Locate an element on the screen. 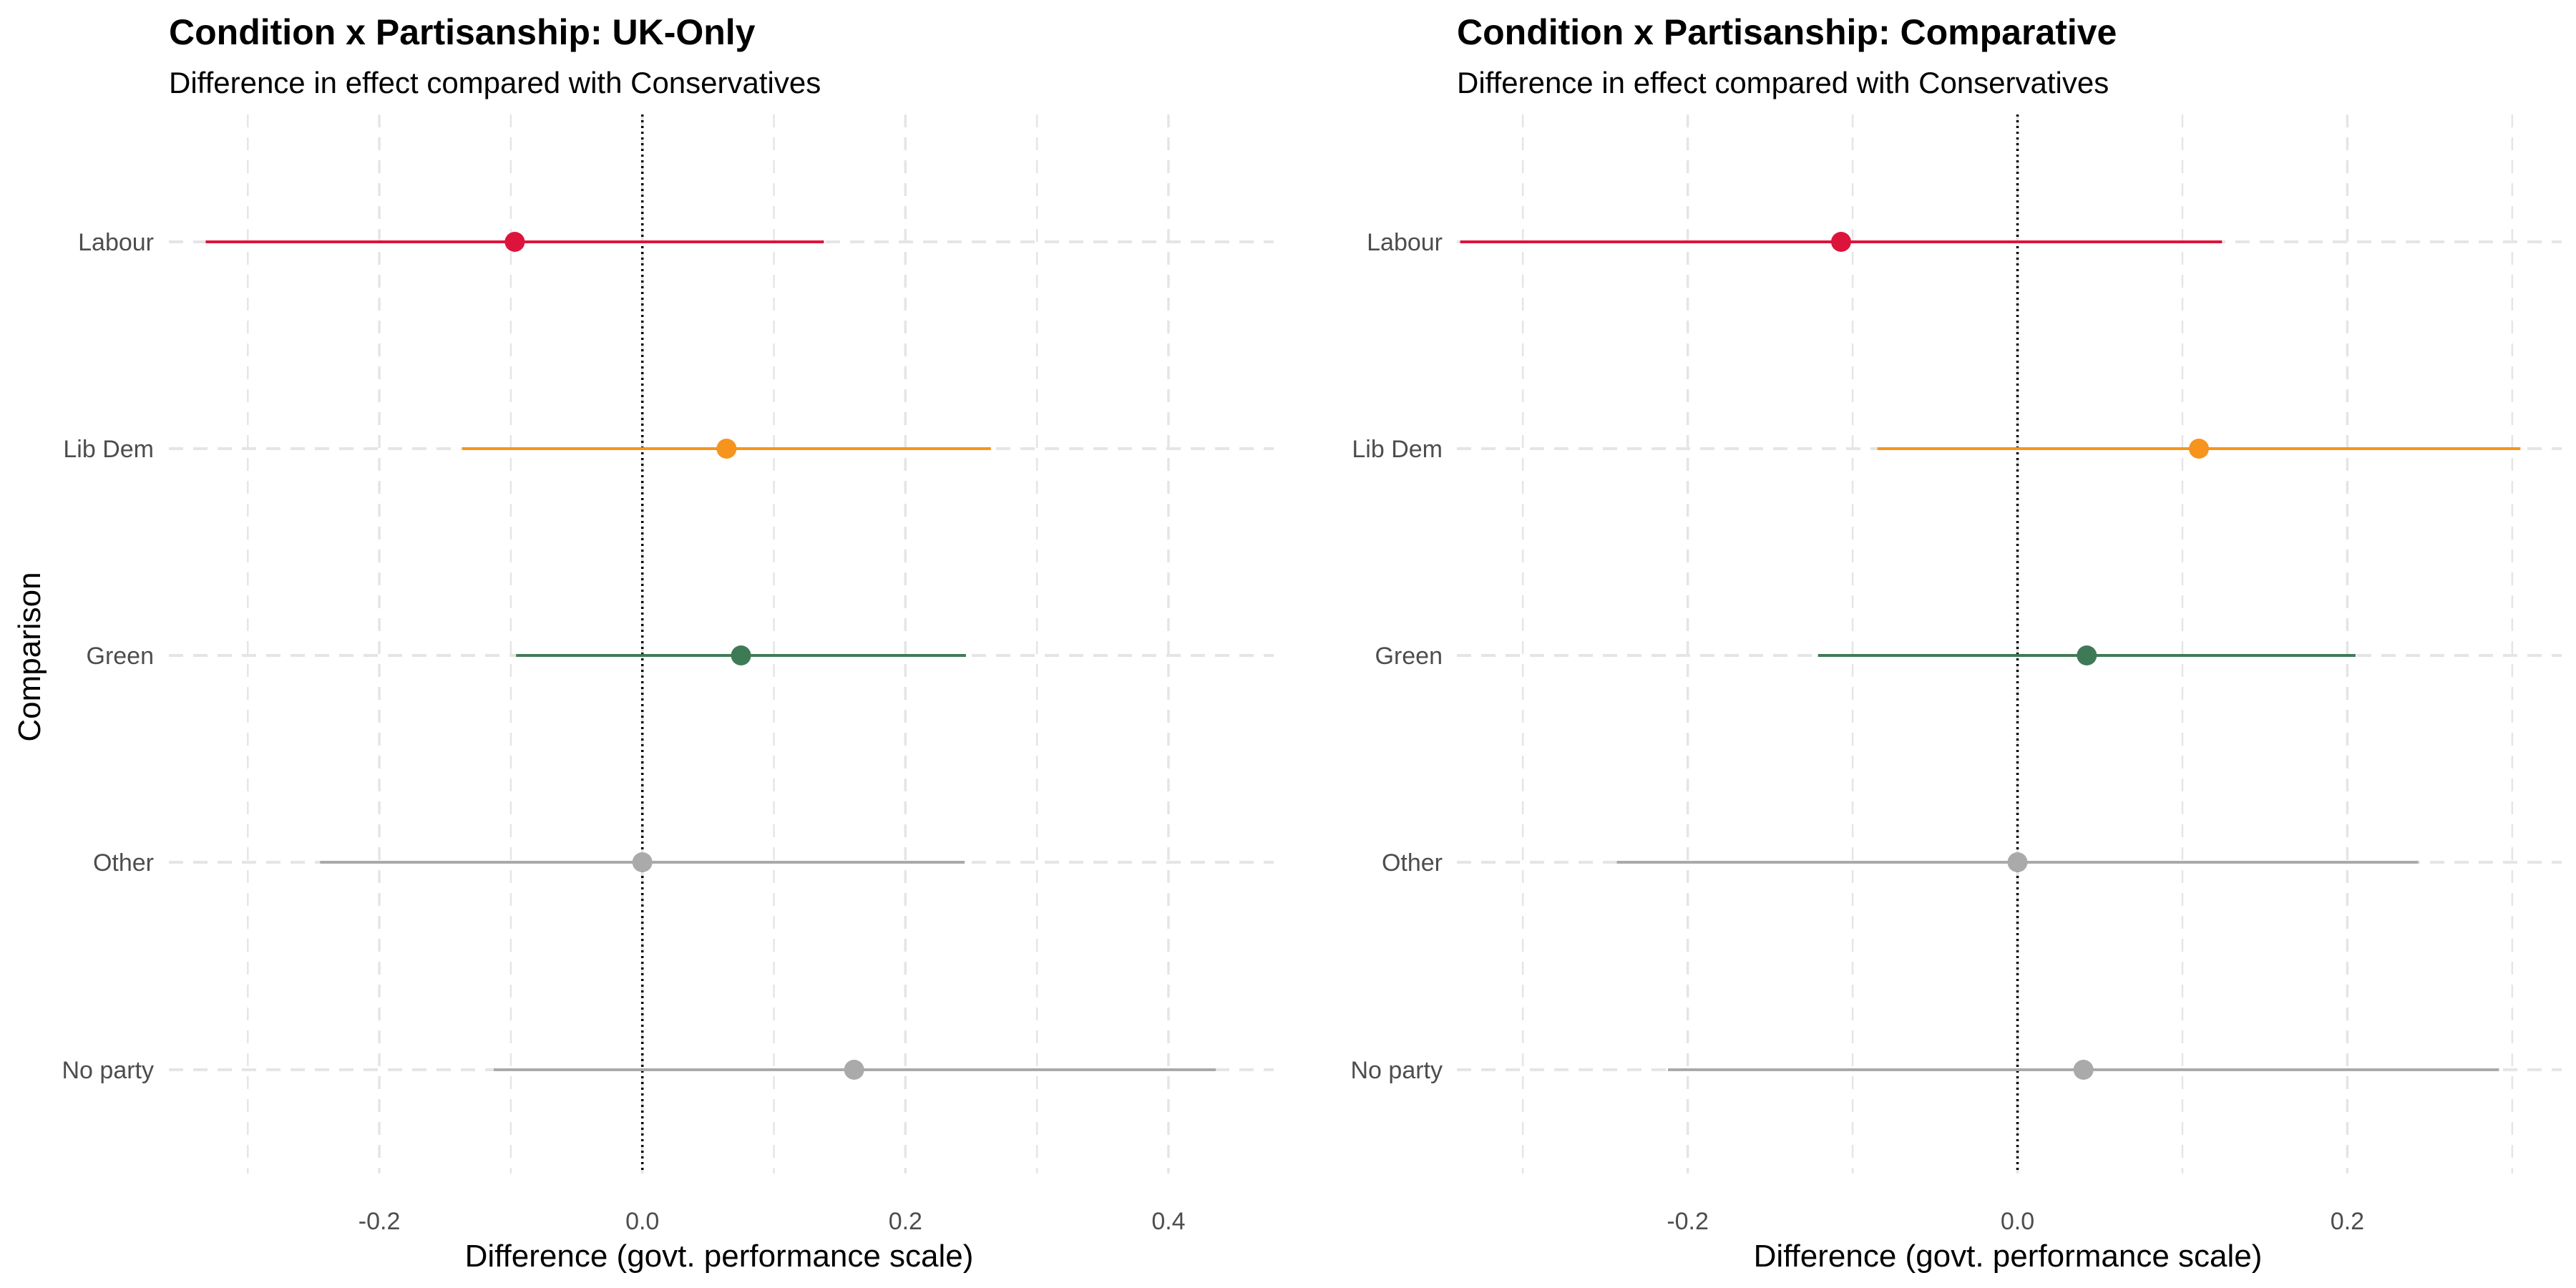  left-x-ticks: -0.2 0.0 0.2 0.4 is located at coordinates (772, 1221).